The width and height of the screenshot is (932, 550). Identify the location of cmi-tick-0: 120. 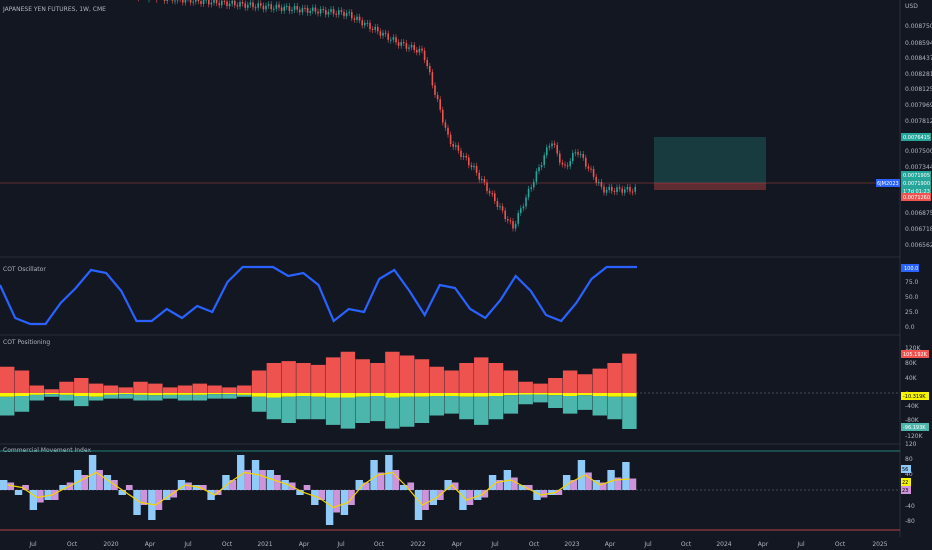
(911, 444).